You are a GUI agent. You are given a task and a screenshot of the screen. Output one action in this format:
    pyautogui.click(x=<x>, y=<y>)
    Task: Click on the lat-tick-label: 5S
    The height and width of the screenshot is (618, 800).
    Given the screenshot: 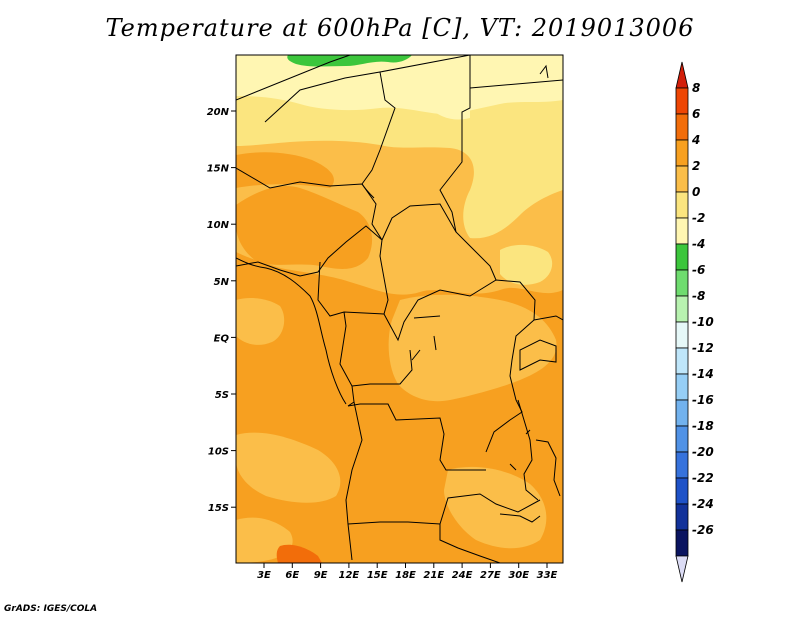 What is the action you would take?
    pyautogui.click(x=222, y=395)
    